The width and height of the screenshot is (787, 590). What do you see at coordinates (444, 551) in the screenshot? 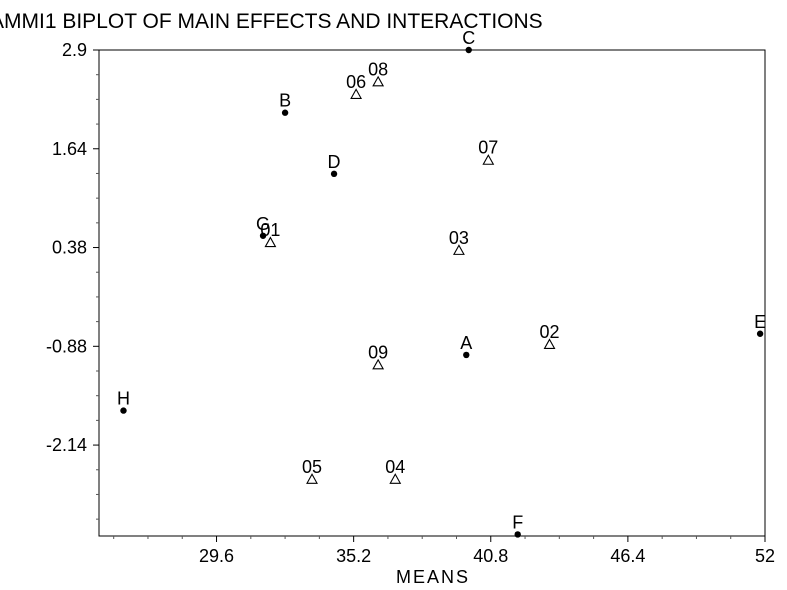
I see `x-axis-ticks: 29.6 35.2 40.8 46.4 52` at bounding box center [444, 551].